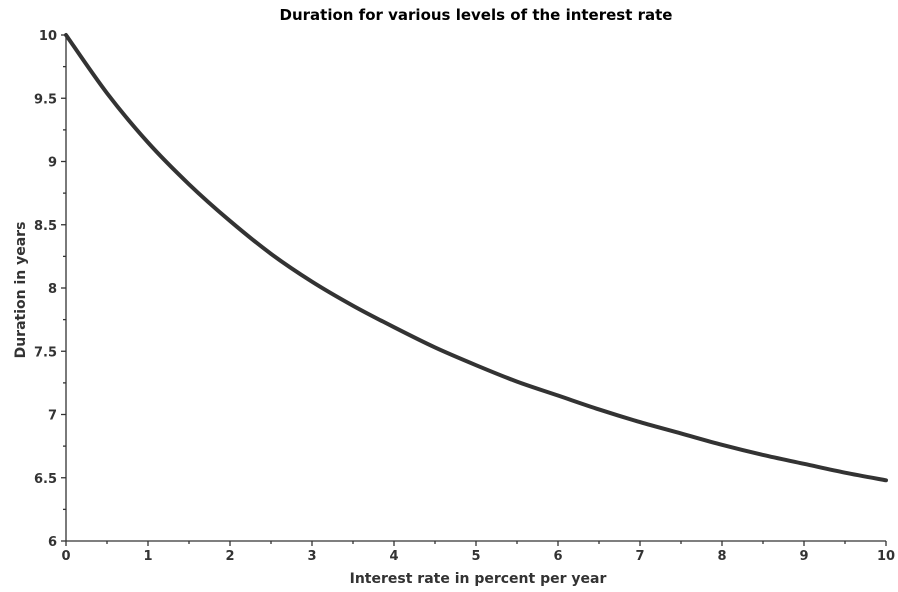 This screenshot has width=898, height=592. I want to click on y-tick-label: 10, so click(48, 36).